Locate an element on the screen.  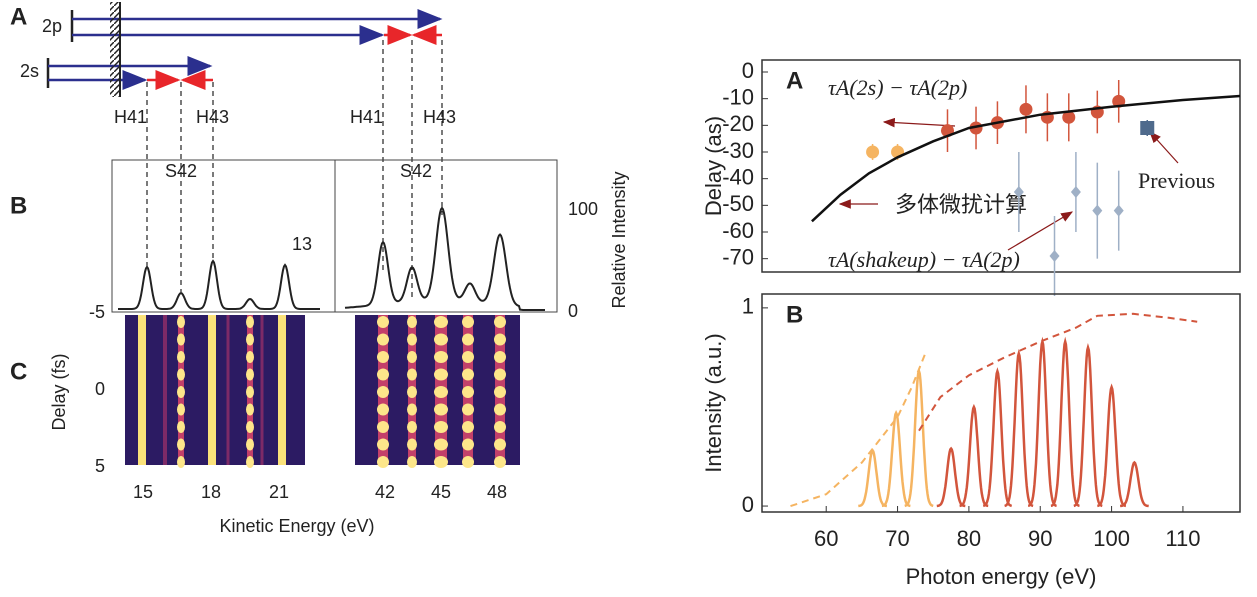
annotation: τA(2s) − τA(2p) is located at coordinates (897, 87).